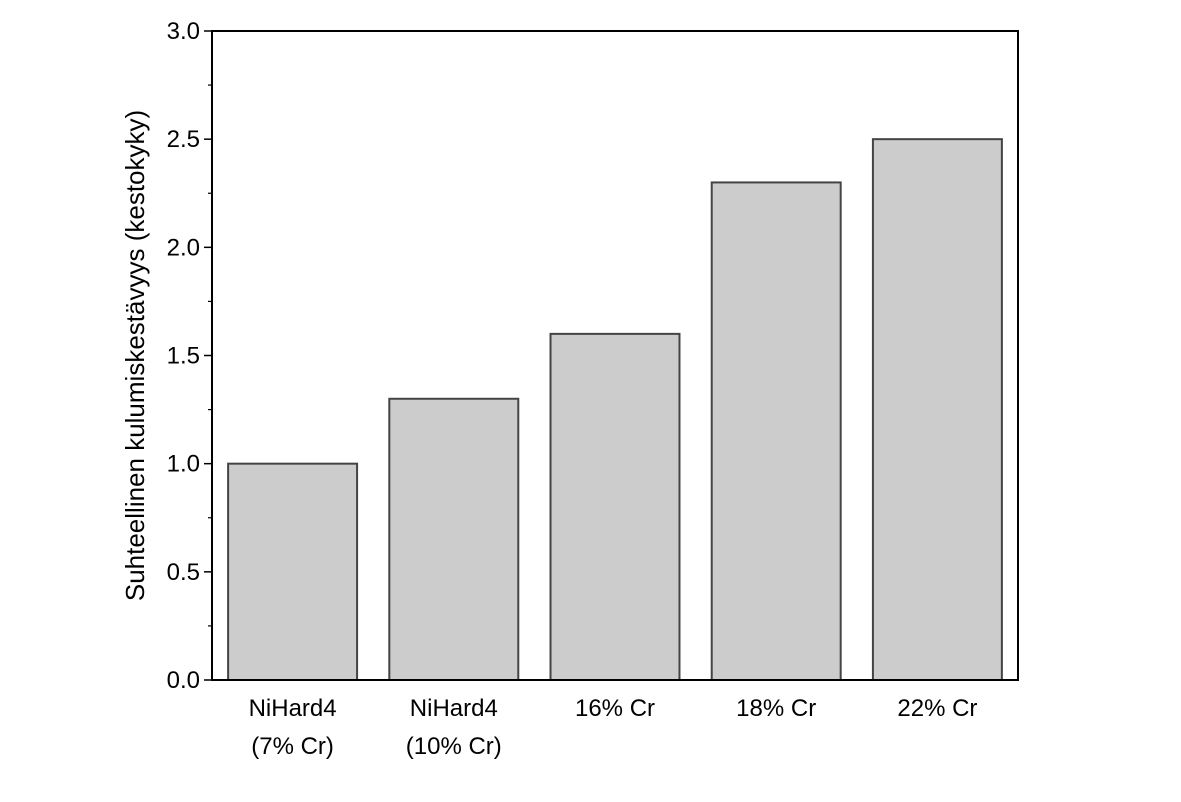 The height and width of the screenshot is (802, 1181). Describe the element at coordinates (183, 247) in the screenshot. I see `y-tick-label: 2.0` at that location.